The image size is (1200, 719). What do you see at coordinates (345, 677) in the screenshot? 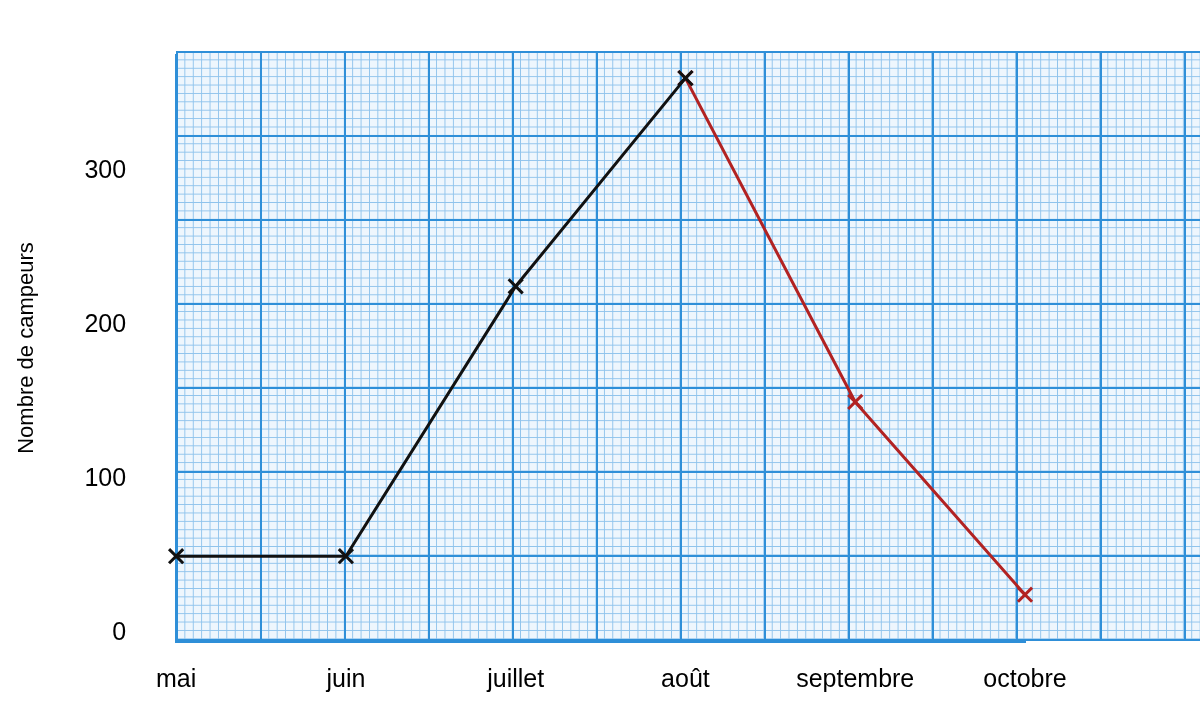
I see `x-tick-label: juin` at bounding box center [345, 677].